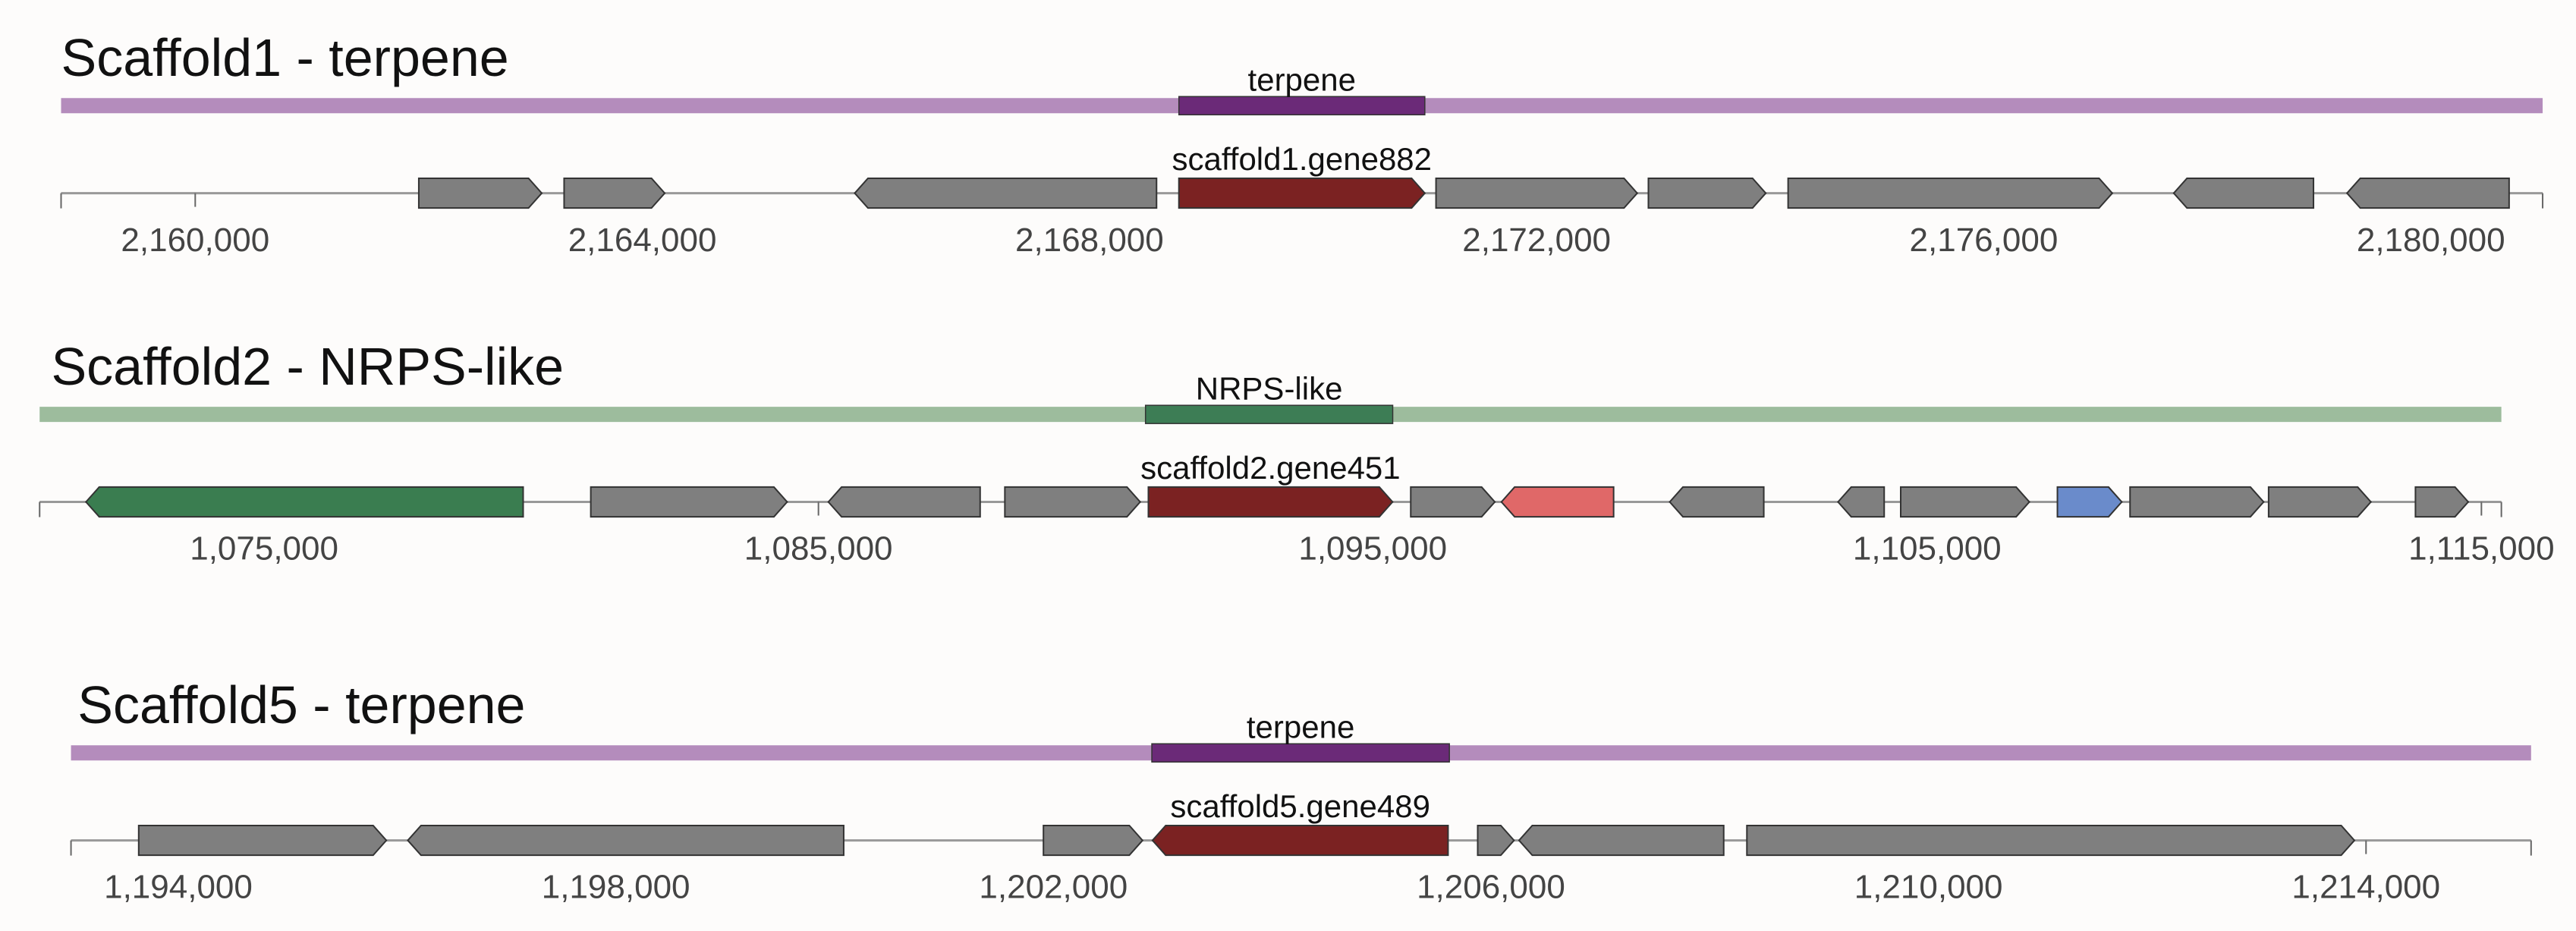 The image size is (2576, 931). I want to click on x-tick-label: 2,180,000, so click(2431, 241).